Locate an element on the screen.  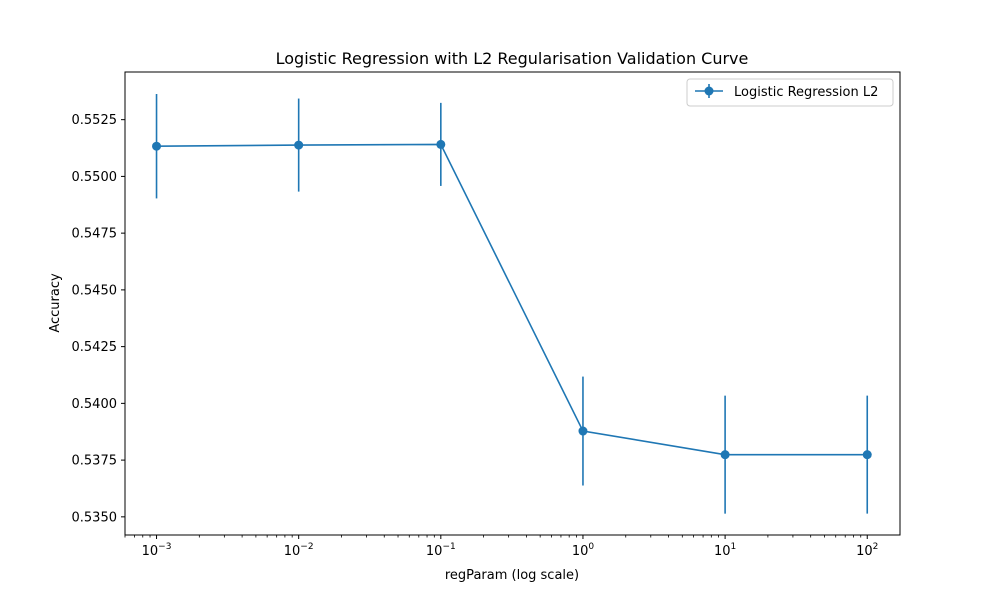
x-tick-exponent: −3 is located at coordinates (164, 547).